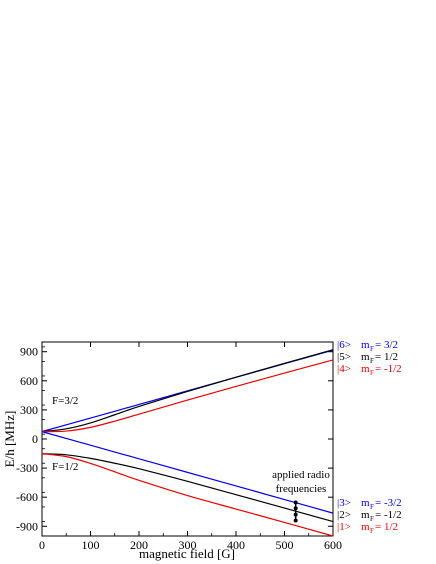 Image resolution: width=436 pixels, height=564 pixels. Describe the element at coordinates (386, 345) in the screenshot. I see `state-m-value: = 3/2` at that location.